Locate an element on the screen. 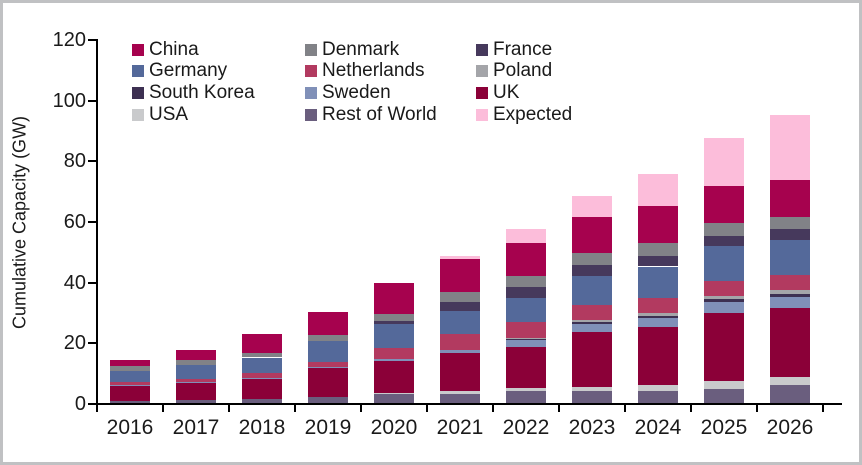 This screenshot has height=465, width=862. legend-label: China is located at coordinates (174, 49).